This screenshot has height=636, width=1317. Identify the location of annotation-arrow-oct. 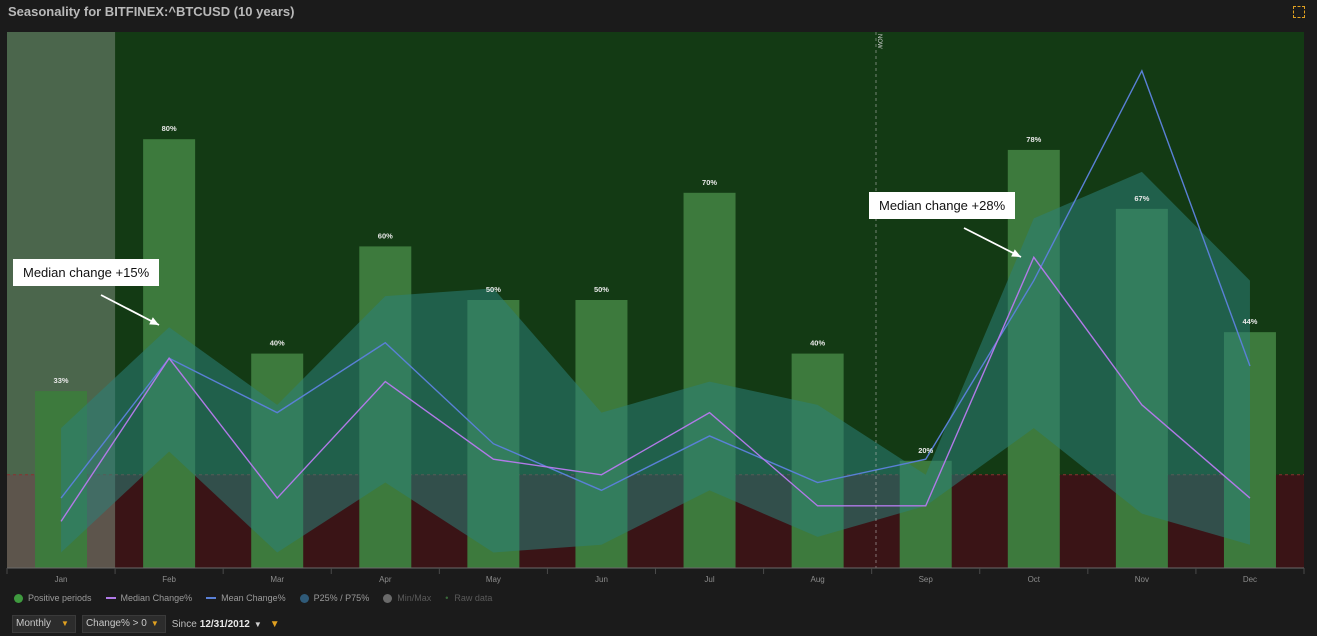
(992, 242).